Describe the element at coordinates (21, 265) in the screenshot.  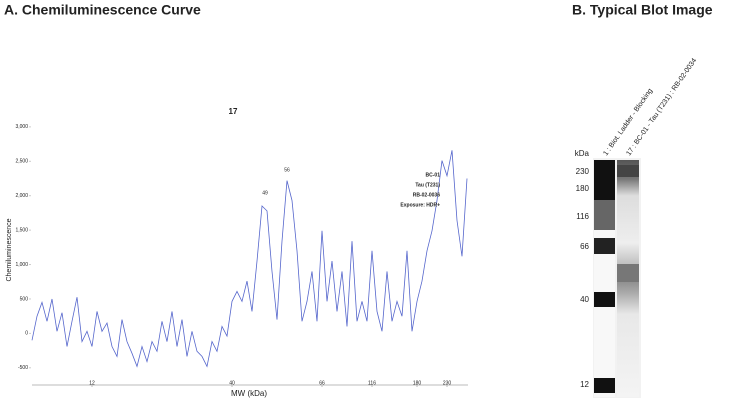
I see `y-tick-label: 1,000` at that location.